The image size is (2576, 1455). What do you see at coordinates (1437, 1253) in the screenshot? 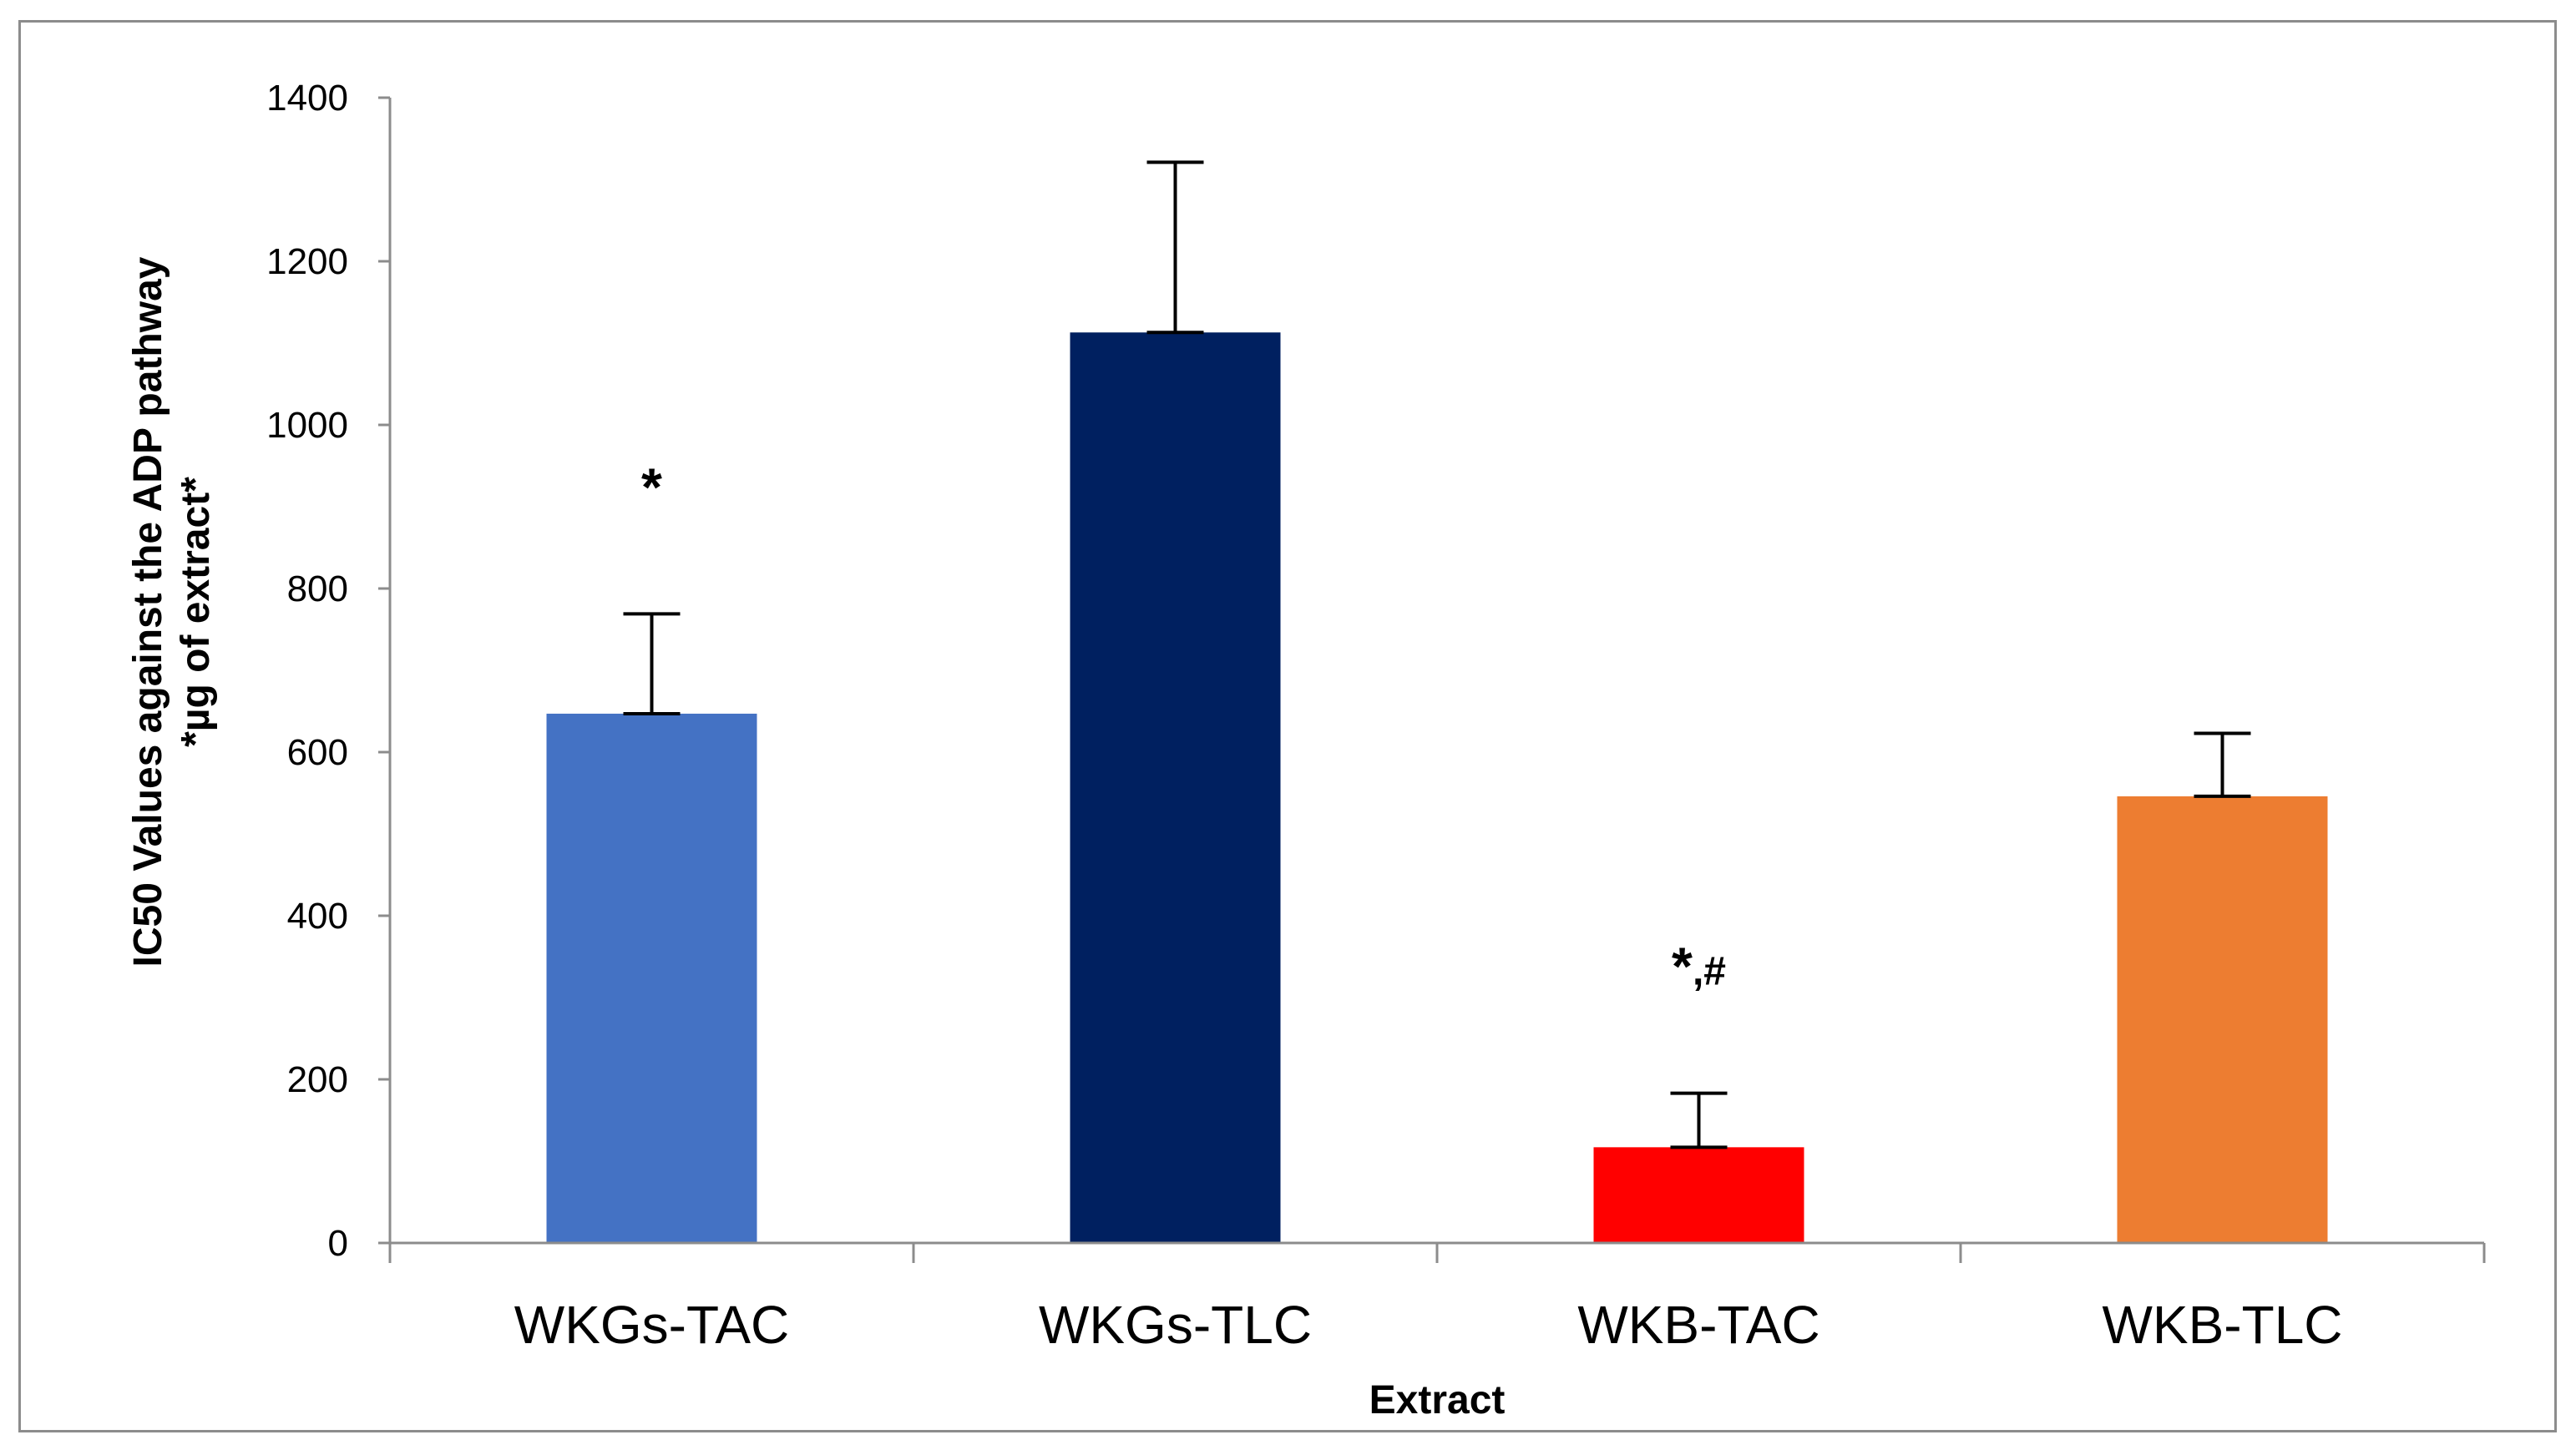
I see `x-axis-ticks` at bounding box center [1437, 1253].